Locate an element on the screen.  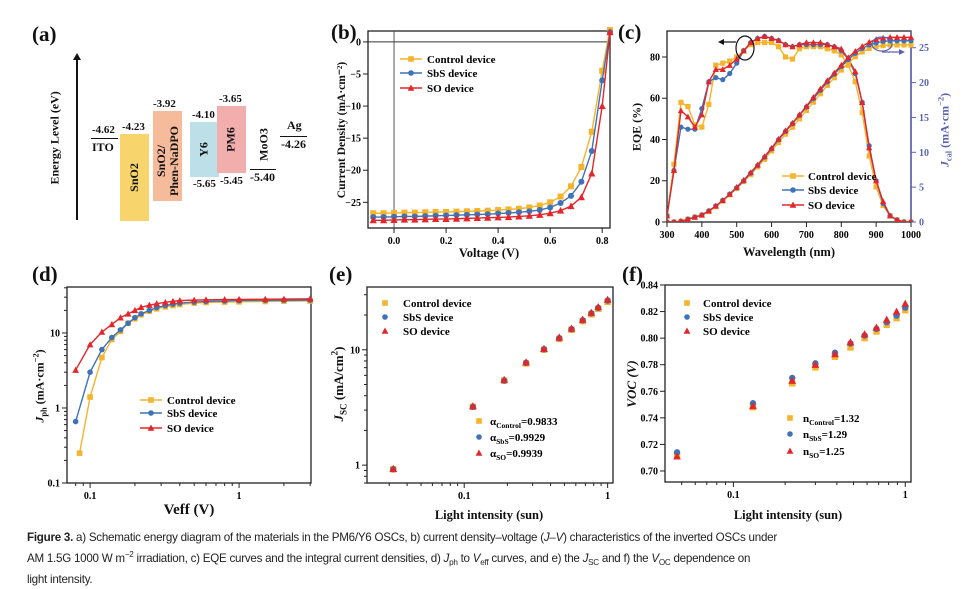
y-tick-label: 0.80 is located at coordinates (650, 339).